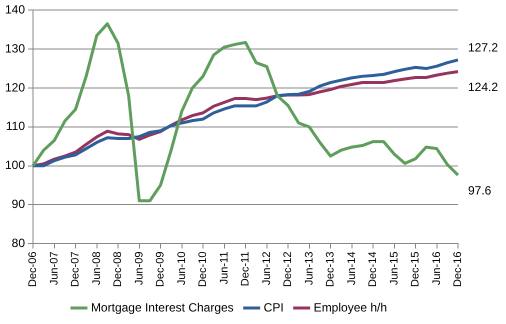  Describe the element at coordinates (203, 270) in the screenshot. I see `x-tick-label: Dec-10` at that location.